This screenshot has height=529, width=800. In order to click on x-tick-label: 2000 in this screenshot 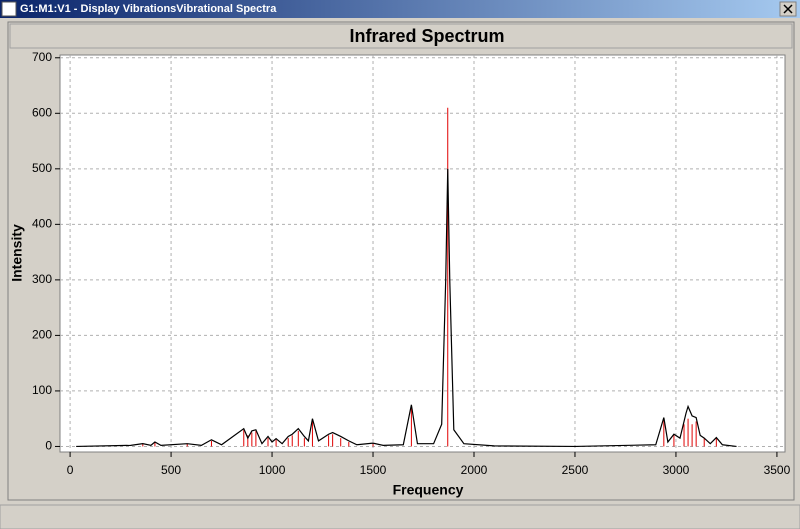, I will do `click(474, 470)`.